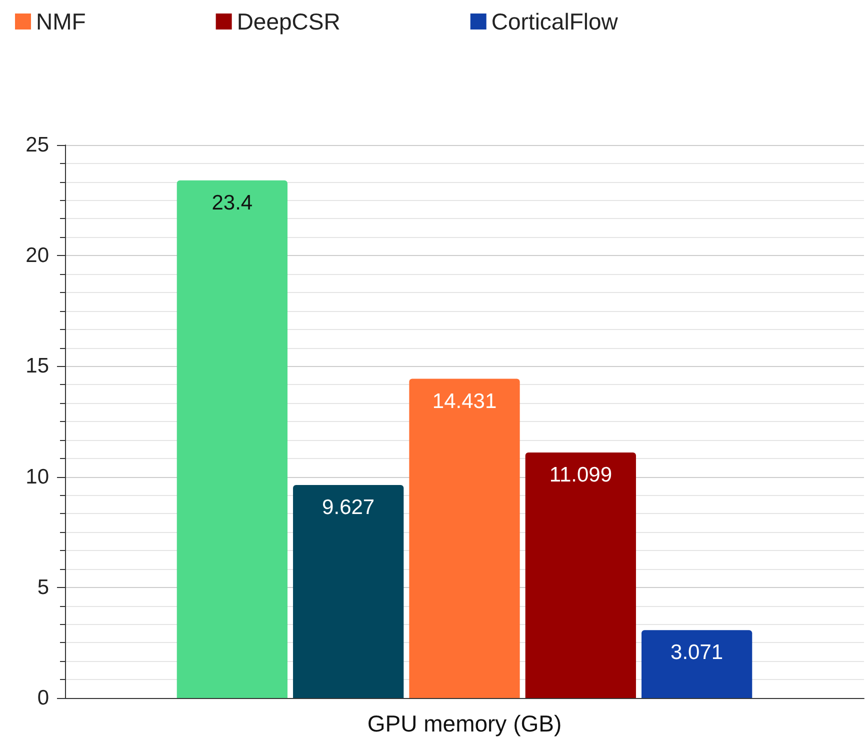 This screenshot has width=866, height=748. Describe the element at coordinates (43, 698) in the screenshot. I see `y-tick-label: 0` at that location.